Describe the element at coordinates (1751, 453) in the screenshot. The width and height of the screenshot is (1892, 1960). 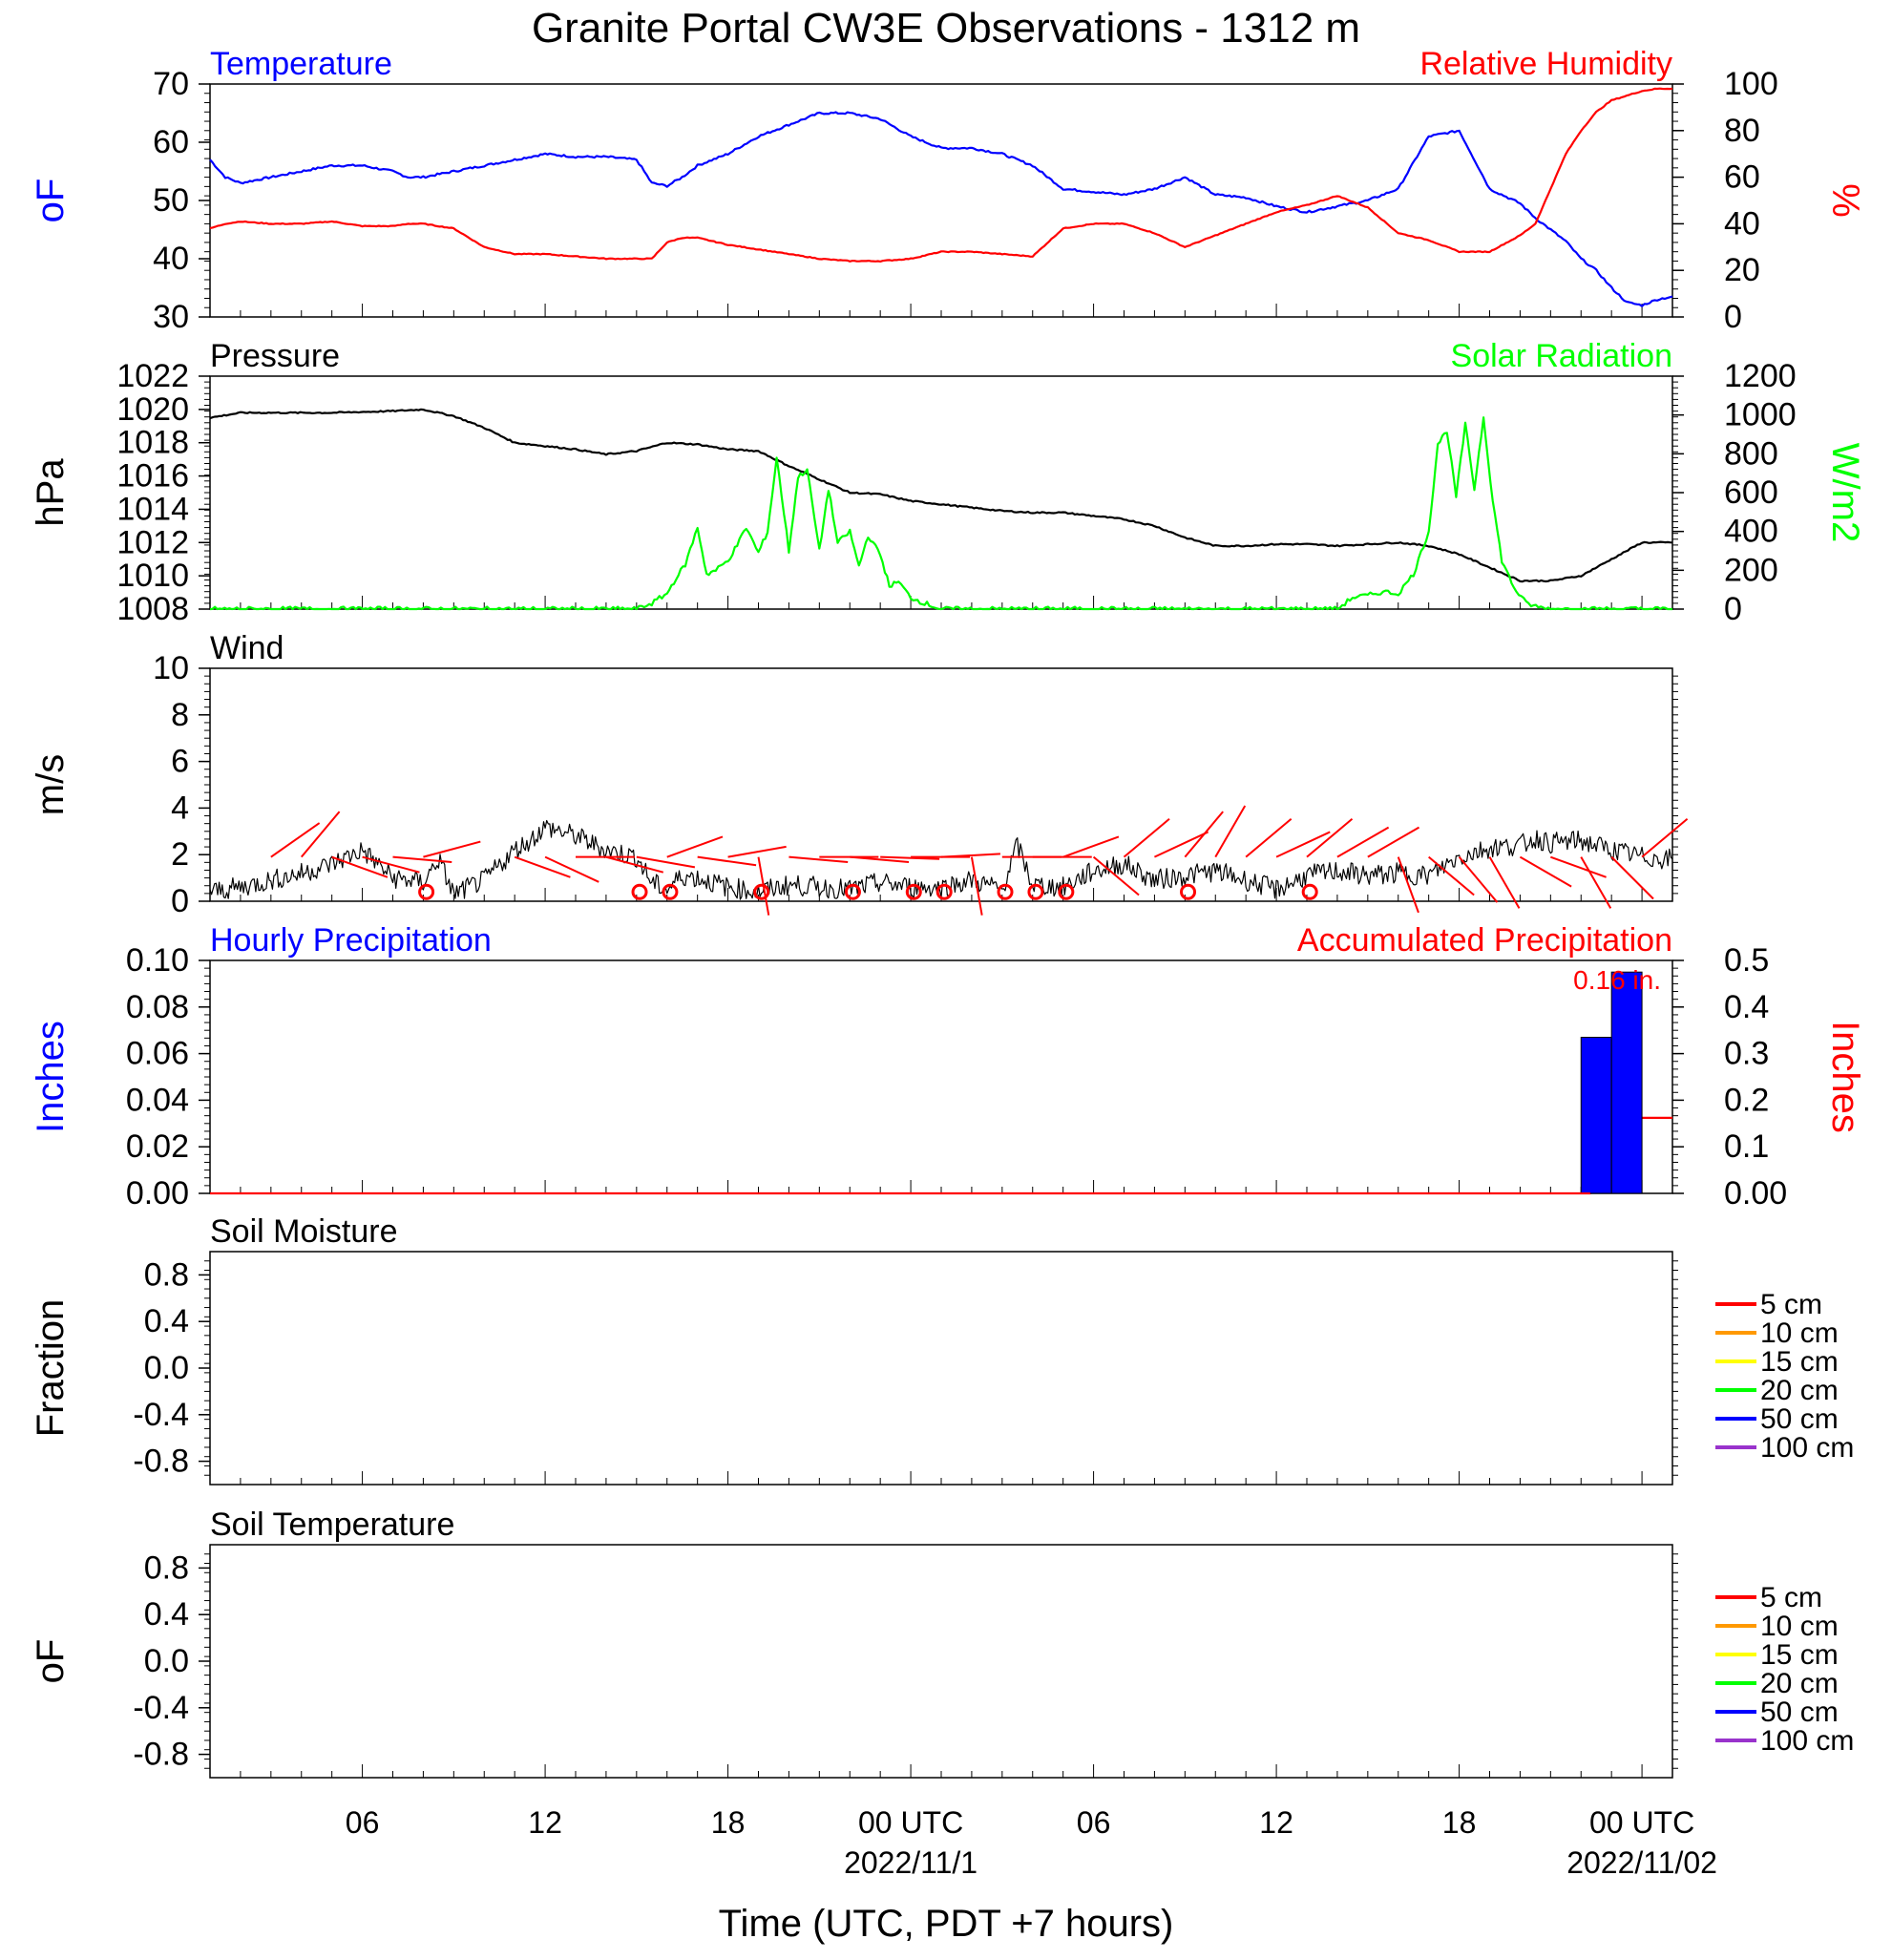
I see `y-tick-label-right: 800` at that location.